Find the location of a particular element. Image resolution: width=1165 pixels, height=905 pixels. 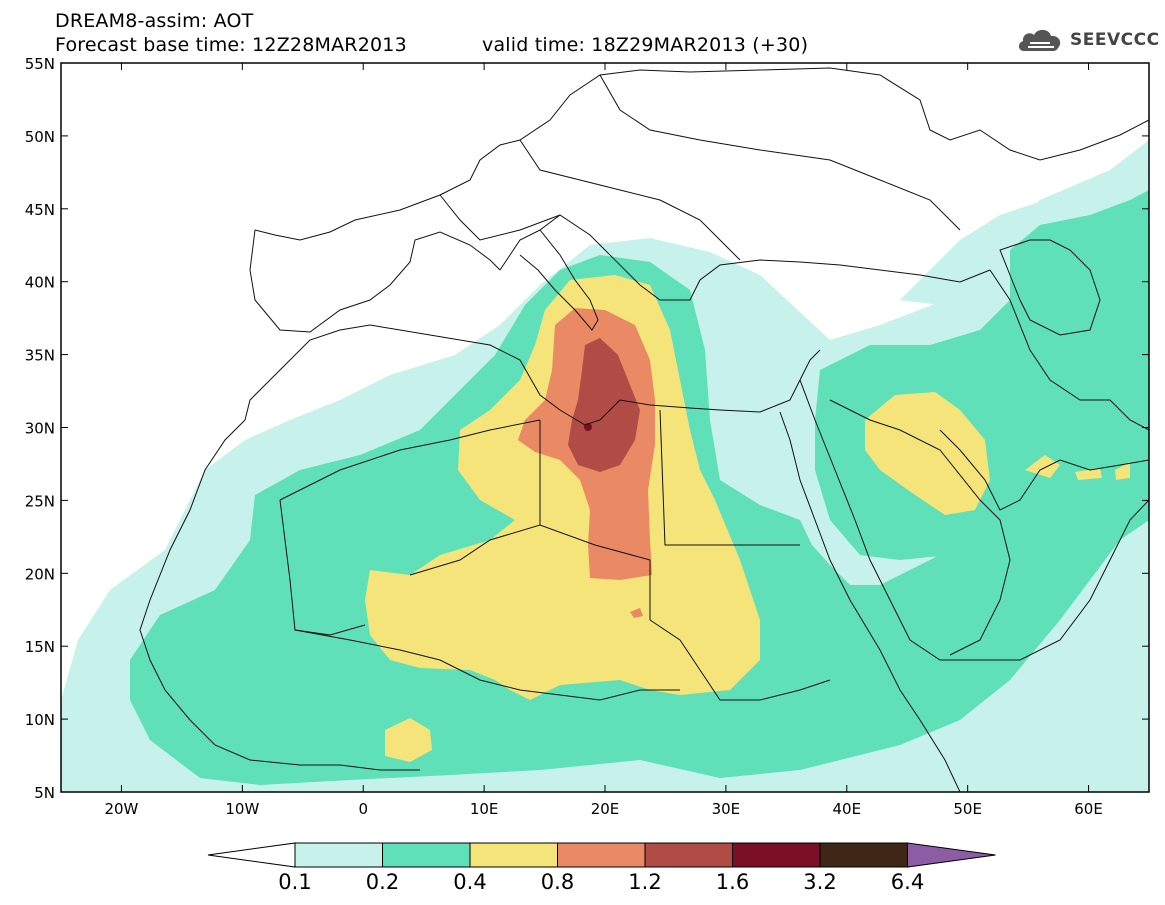

colorbar-label: 0.8 is located at coordinates (557, 882).